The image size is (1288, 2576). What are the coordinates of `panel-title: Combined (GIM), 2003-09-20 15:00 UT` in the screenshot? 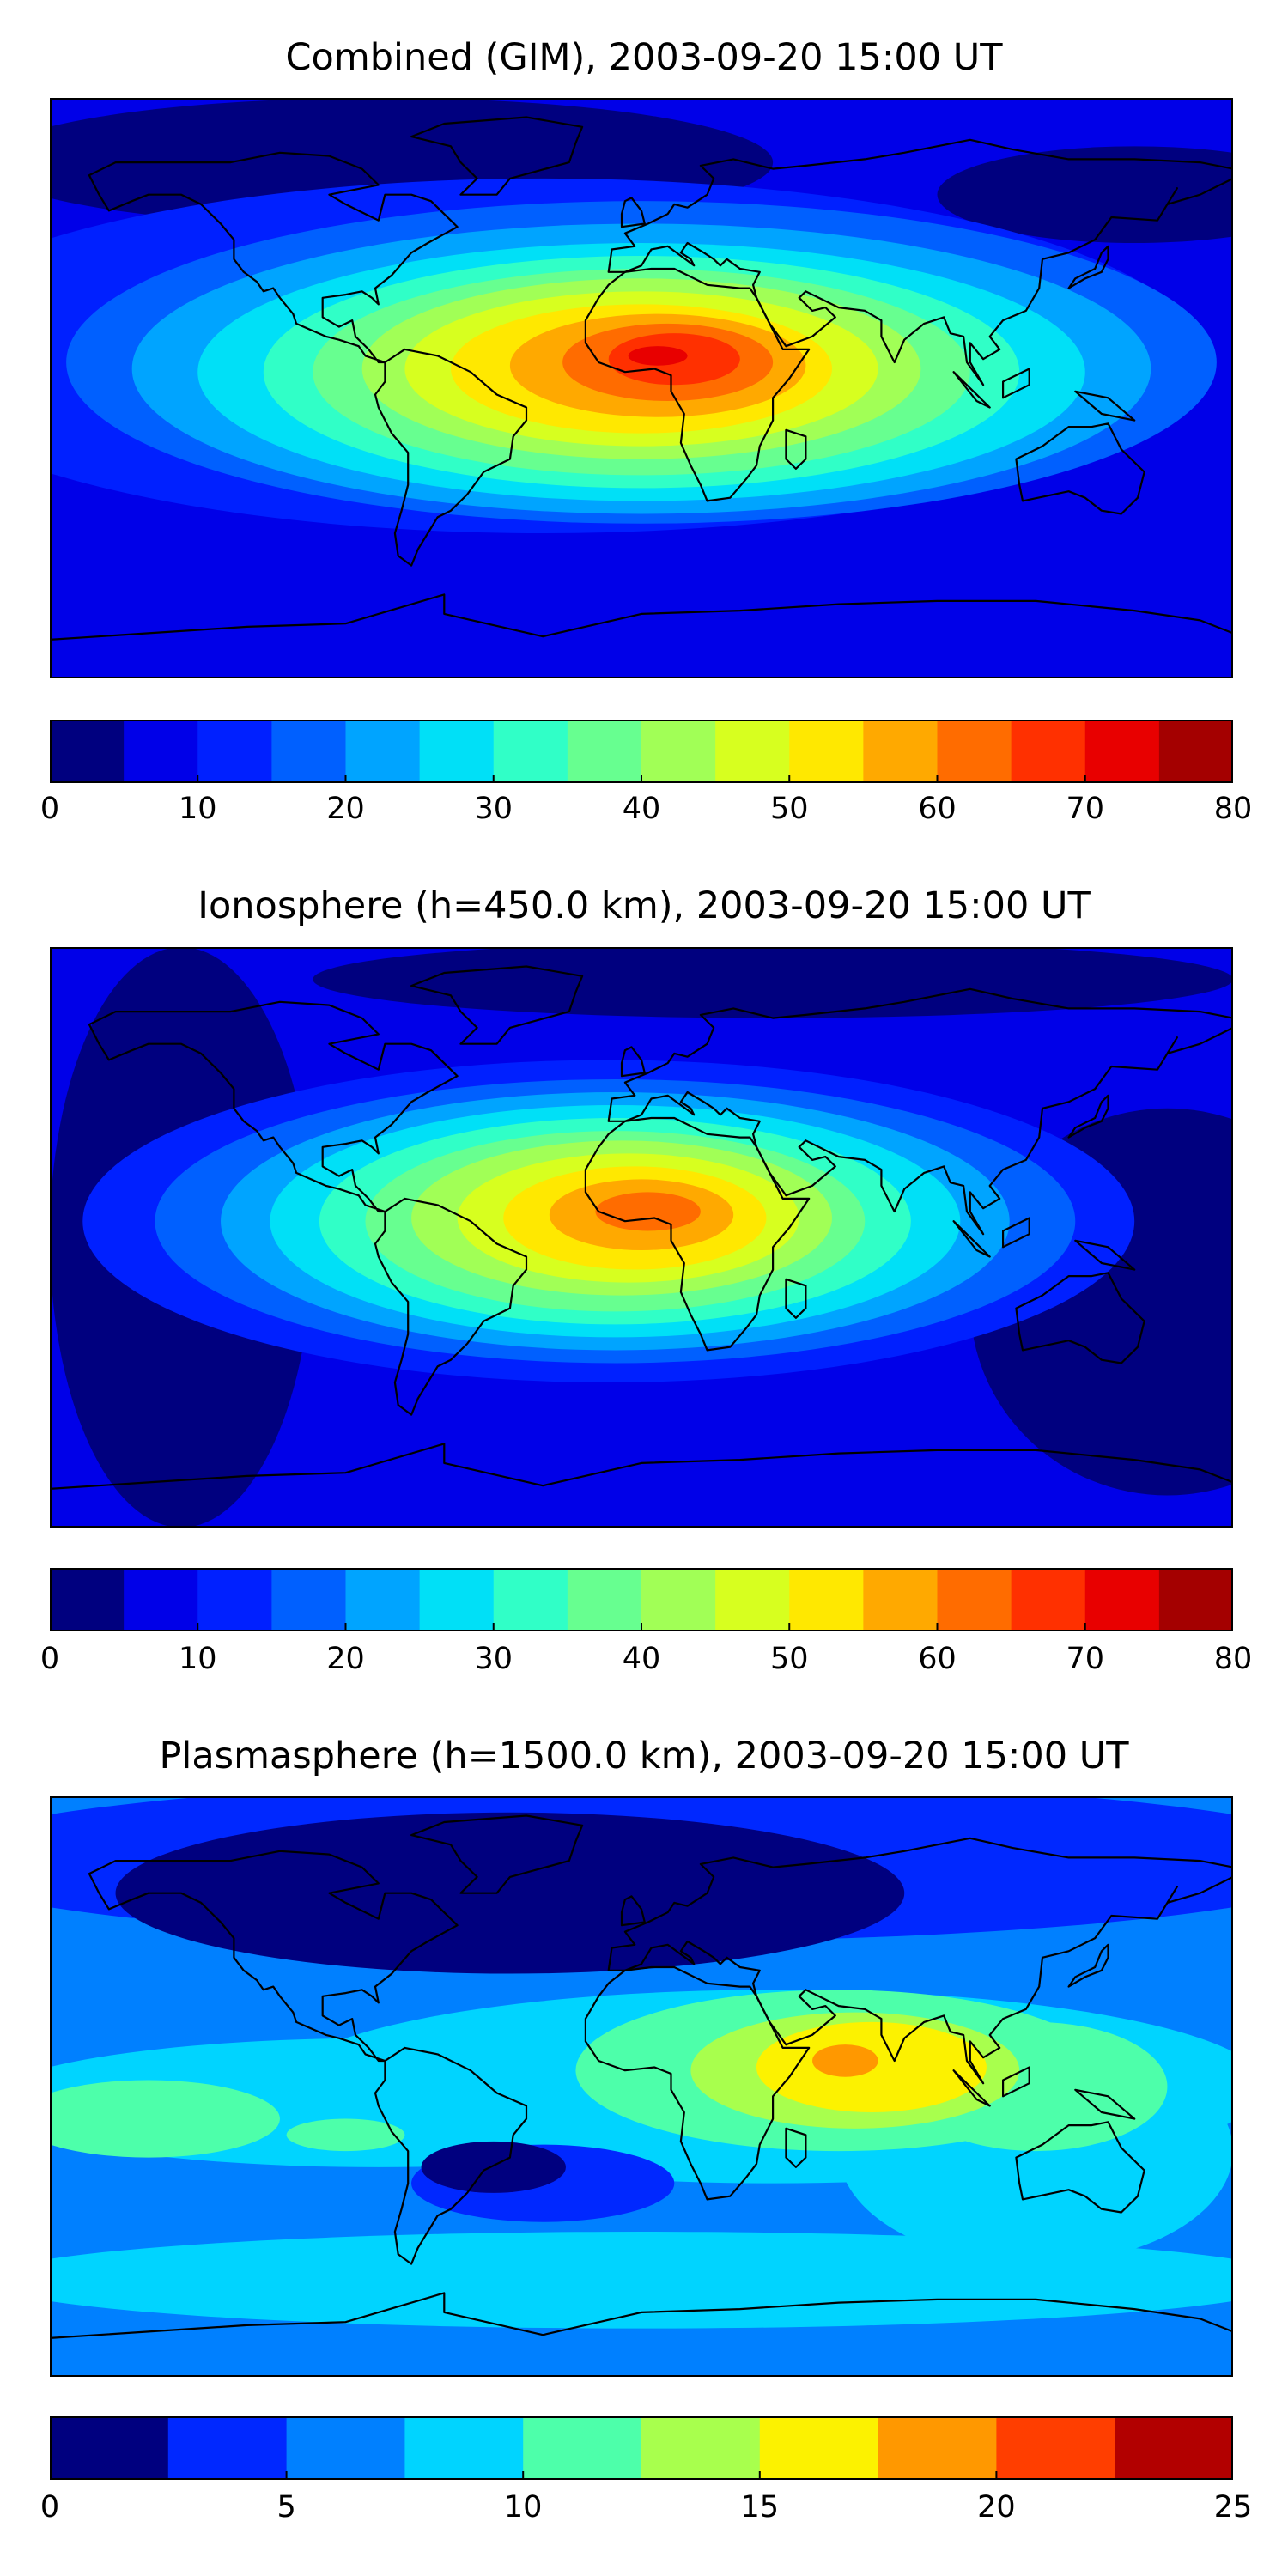 It's located at (644, 58).